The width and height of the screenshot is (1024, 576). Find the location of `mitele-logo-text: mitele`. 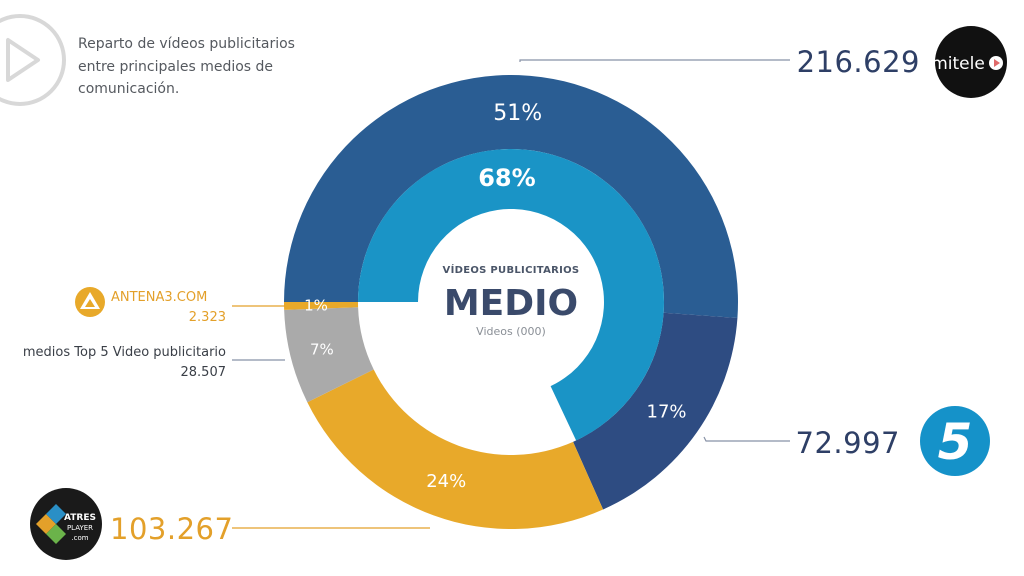

mitele-logo-text: mitele is located at coordinates (958, 64).